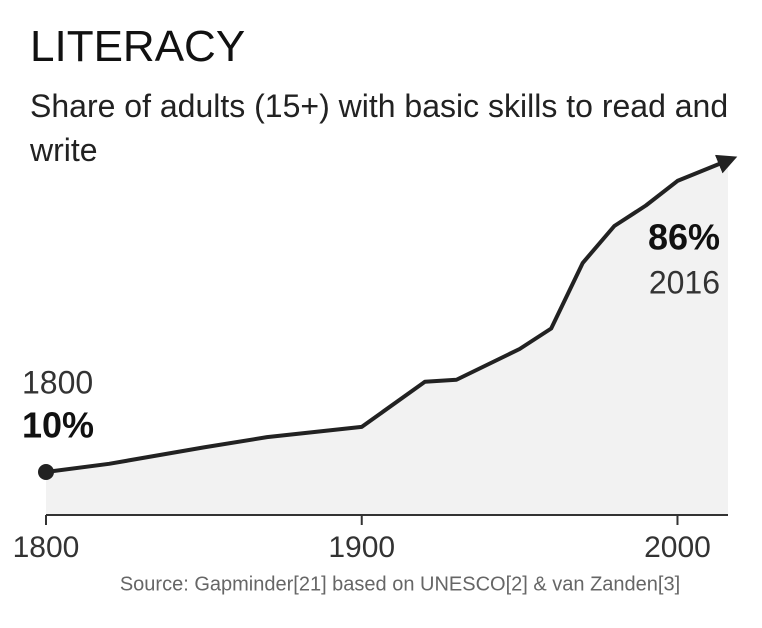 The width and height of the screenshot is (762, 628). I want to click on end-value-label: 86%, so click(684, 237).